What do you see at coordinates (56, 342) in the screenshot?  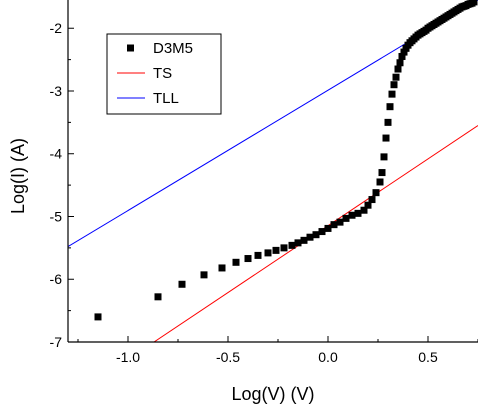 I see `y-tick-label: -7` at bounding box center [56, 342].